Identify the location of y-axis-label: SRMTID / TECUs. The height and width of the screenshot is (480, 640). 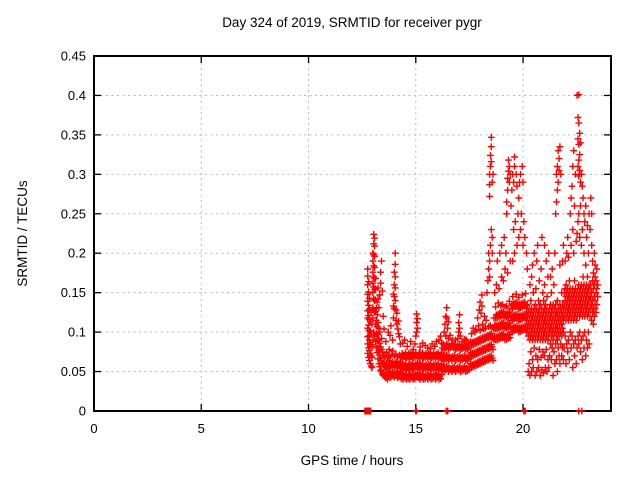
(22, 233).